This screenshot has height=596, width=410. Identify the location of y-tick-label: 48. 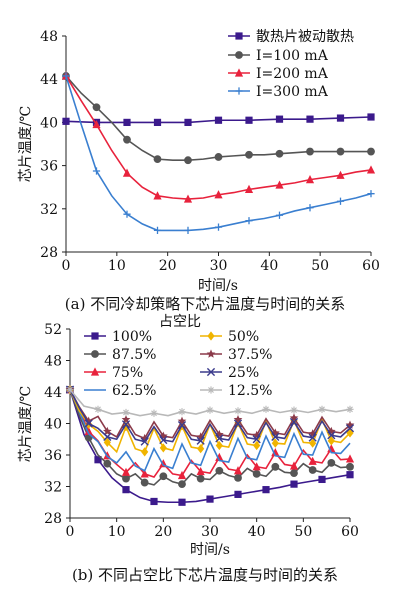
(53, 362).